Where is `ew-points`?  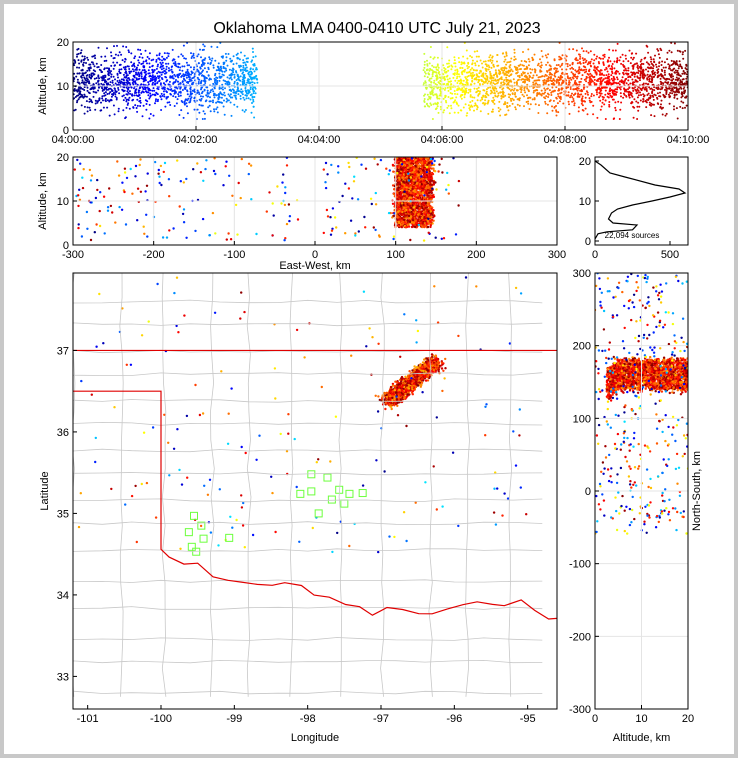
ew-points is located at coordinates (267, 199).